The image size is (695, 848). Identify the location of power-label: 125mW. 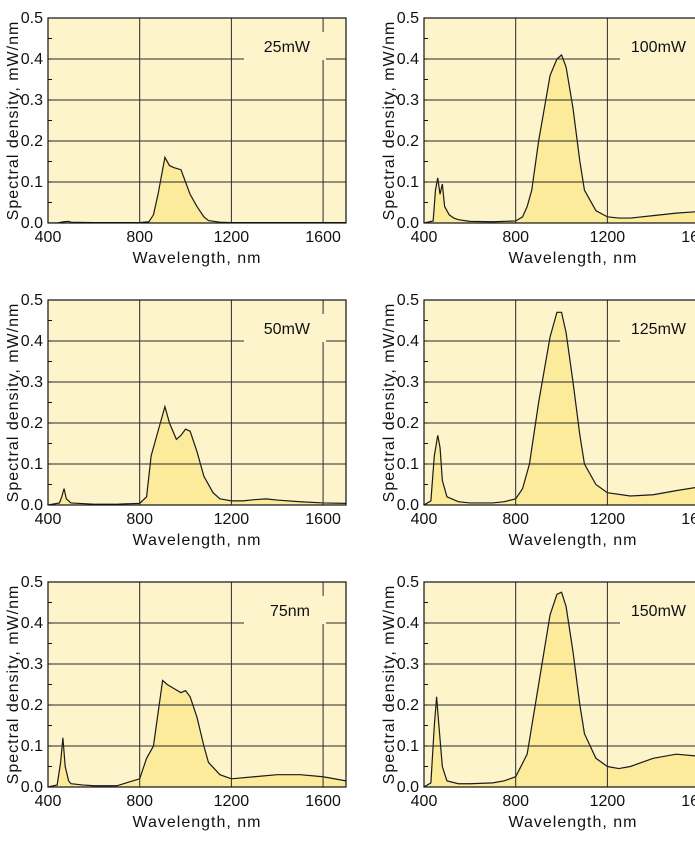
(659, 329).